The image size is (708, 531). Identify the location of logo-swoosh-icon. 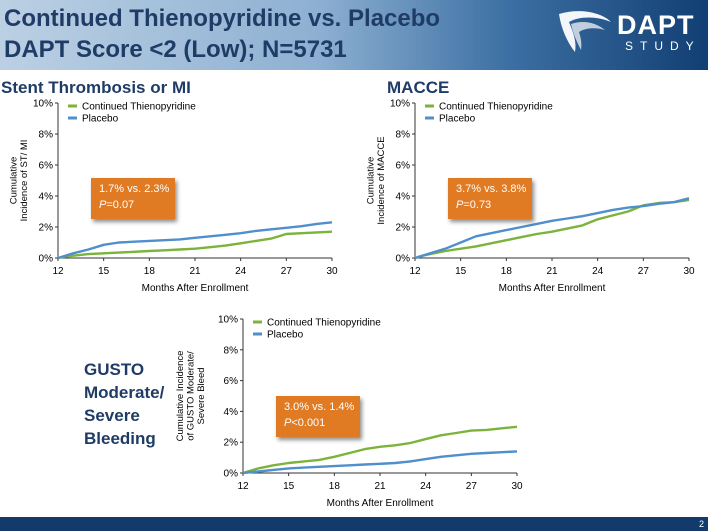
(585, 31).